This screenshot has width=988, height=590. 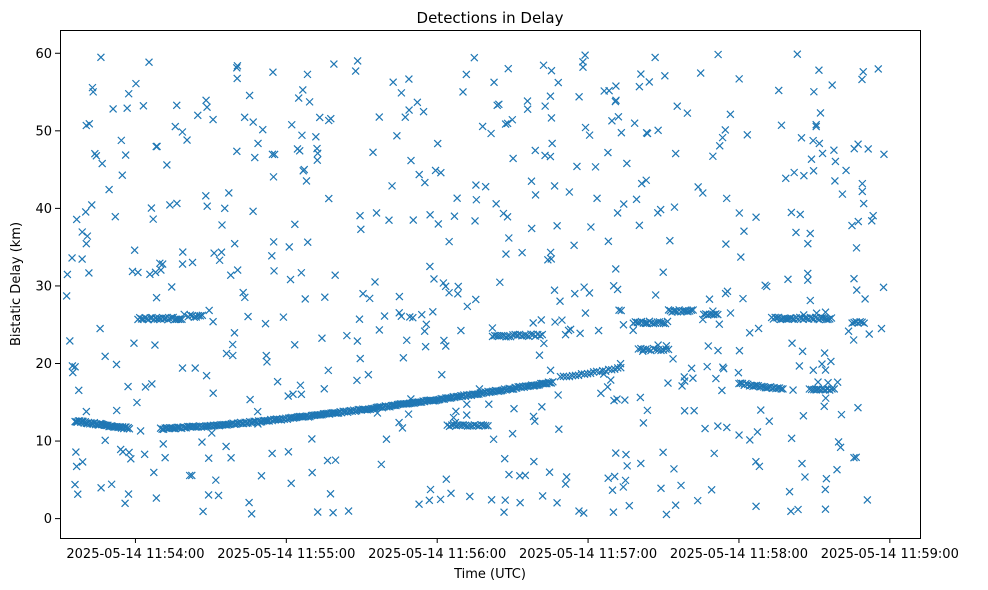 I want to click on x-tick-label: 2025-05-14 11:56:00, so click(x=437, y=554).